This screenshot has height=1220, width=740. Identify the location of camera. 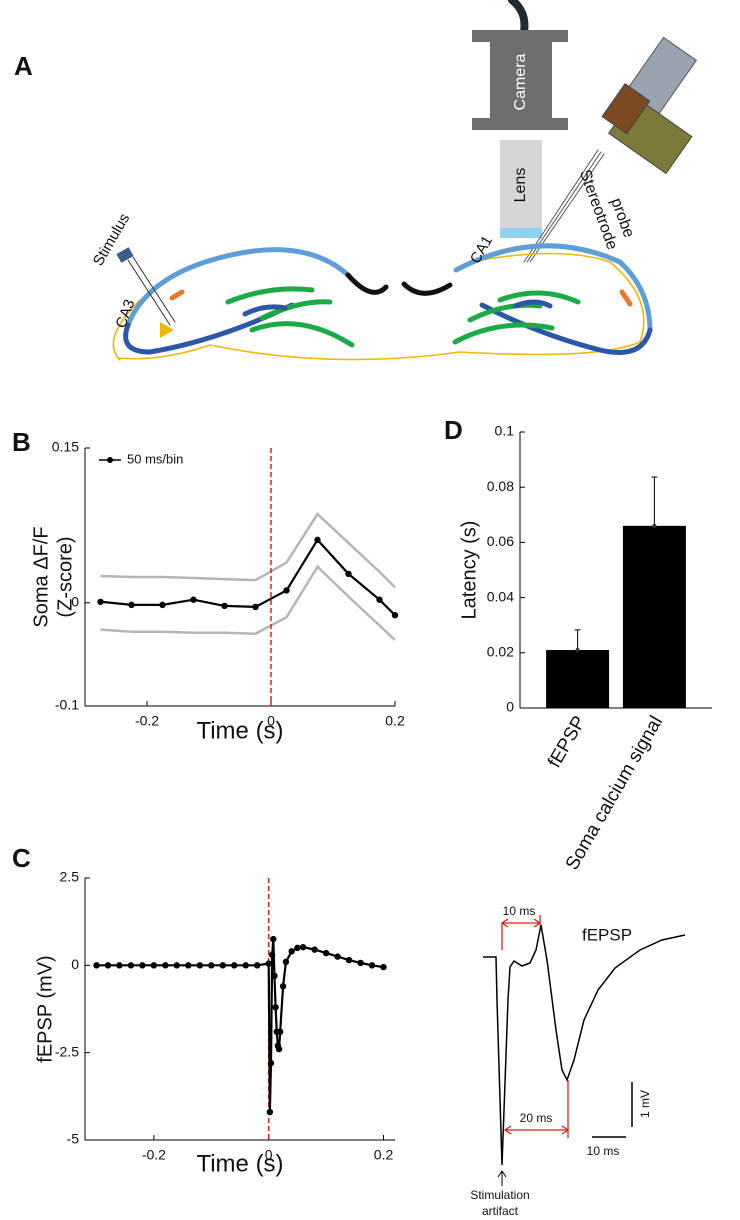
(520, 80).